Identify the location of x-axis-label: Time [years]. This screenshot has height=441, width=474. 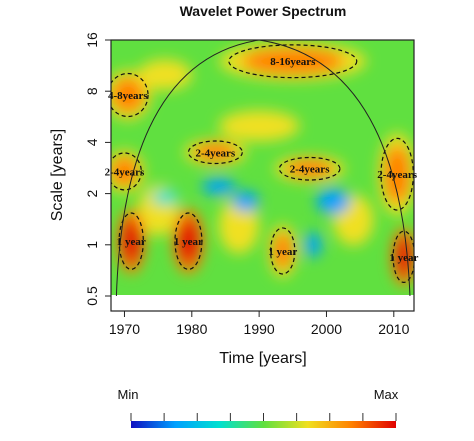
(262, 358).